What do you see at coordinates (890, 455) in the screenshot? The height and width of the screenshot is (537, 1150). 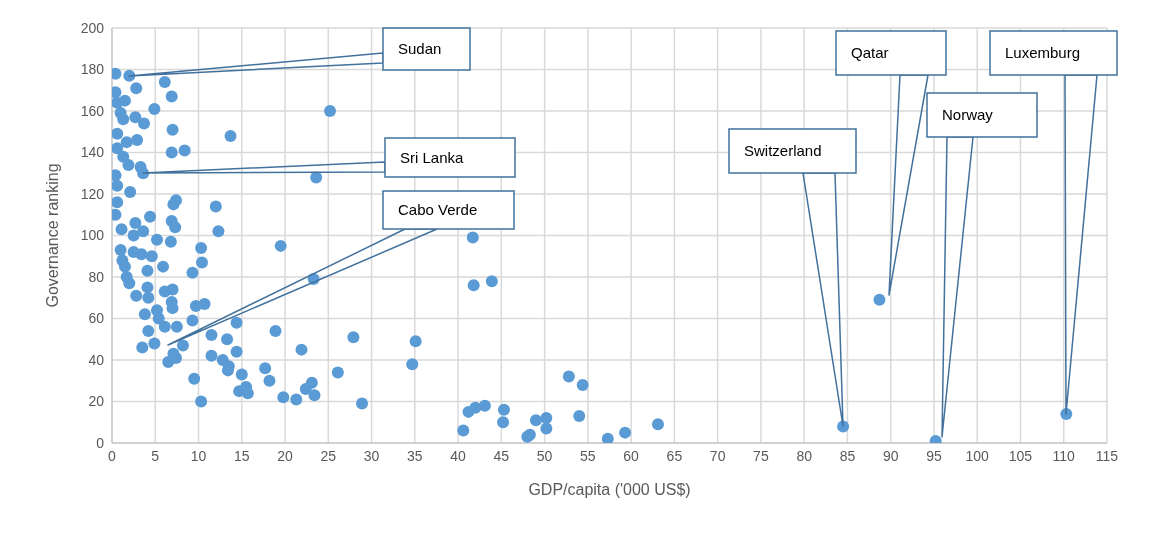 I see `x-tick-label: 90` at bounding box center [890, 455].